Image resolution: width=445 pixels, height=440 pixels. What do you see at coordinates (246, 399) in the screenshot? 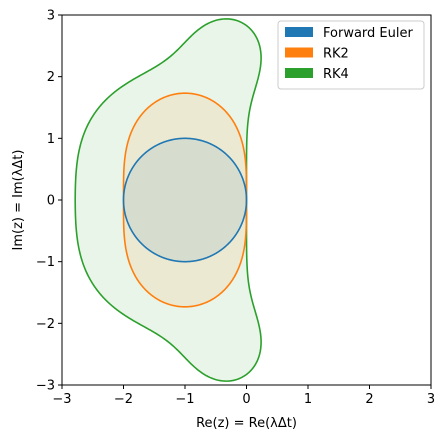
I see `x-tick-label: 0` at bounding box center [246, 399].